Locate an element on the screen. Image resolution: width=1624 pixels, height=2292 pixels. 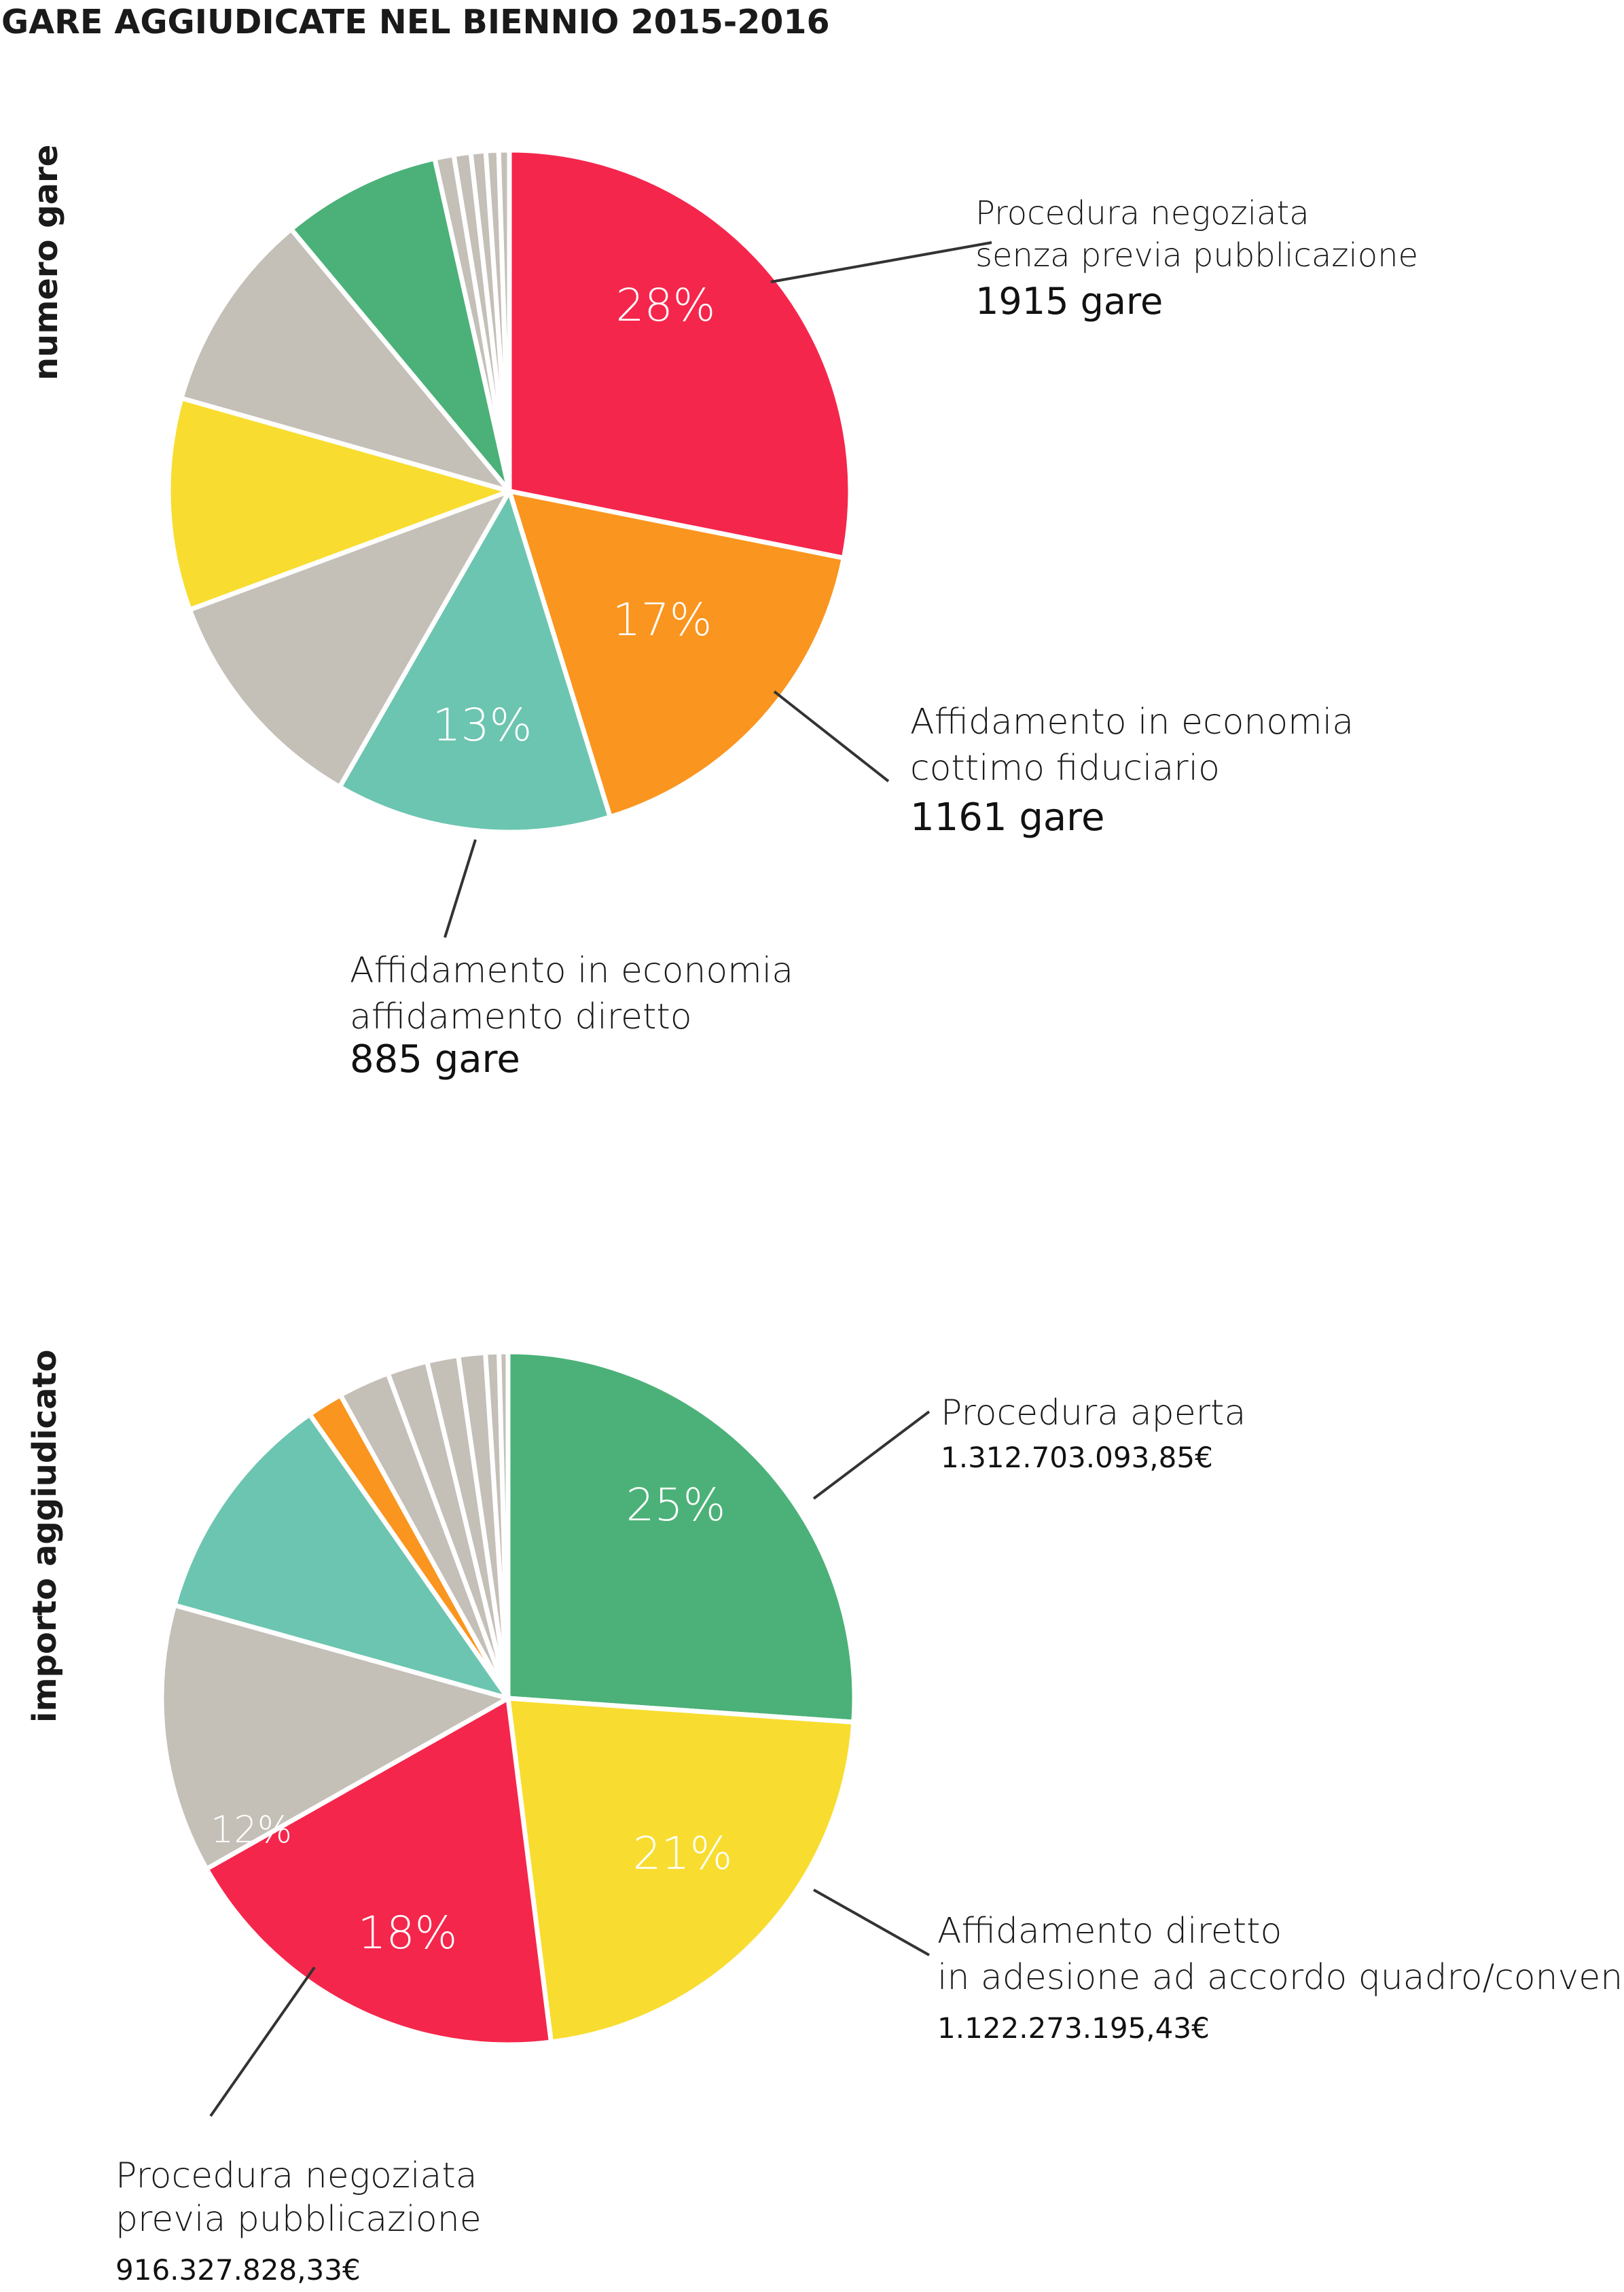
pie-1-slice-3-label-line-2: affidamento diretto is located at coordinates (521, 1017).